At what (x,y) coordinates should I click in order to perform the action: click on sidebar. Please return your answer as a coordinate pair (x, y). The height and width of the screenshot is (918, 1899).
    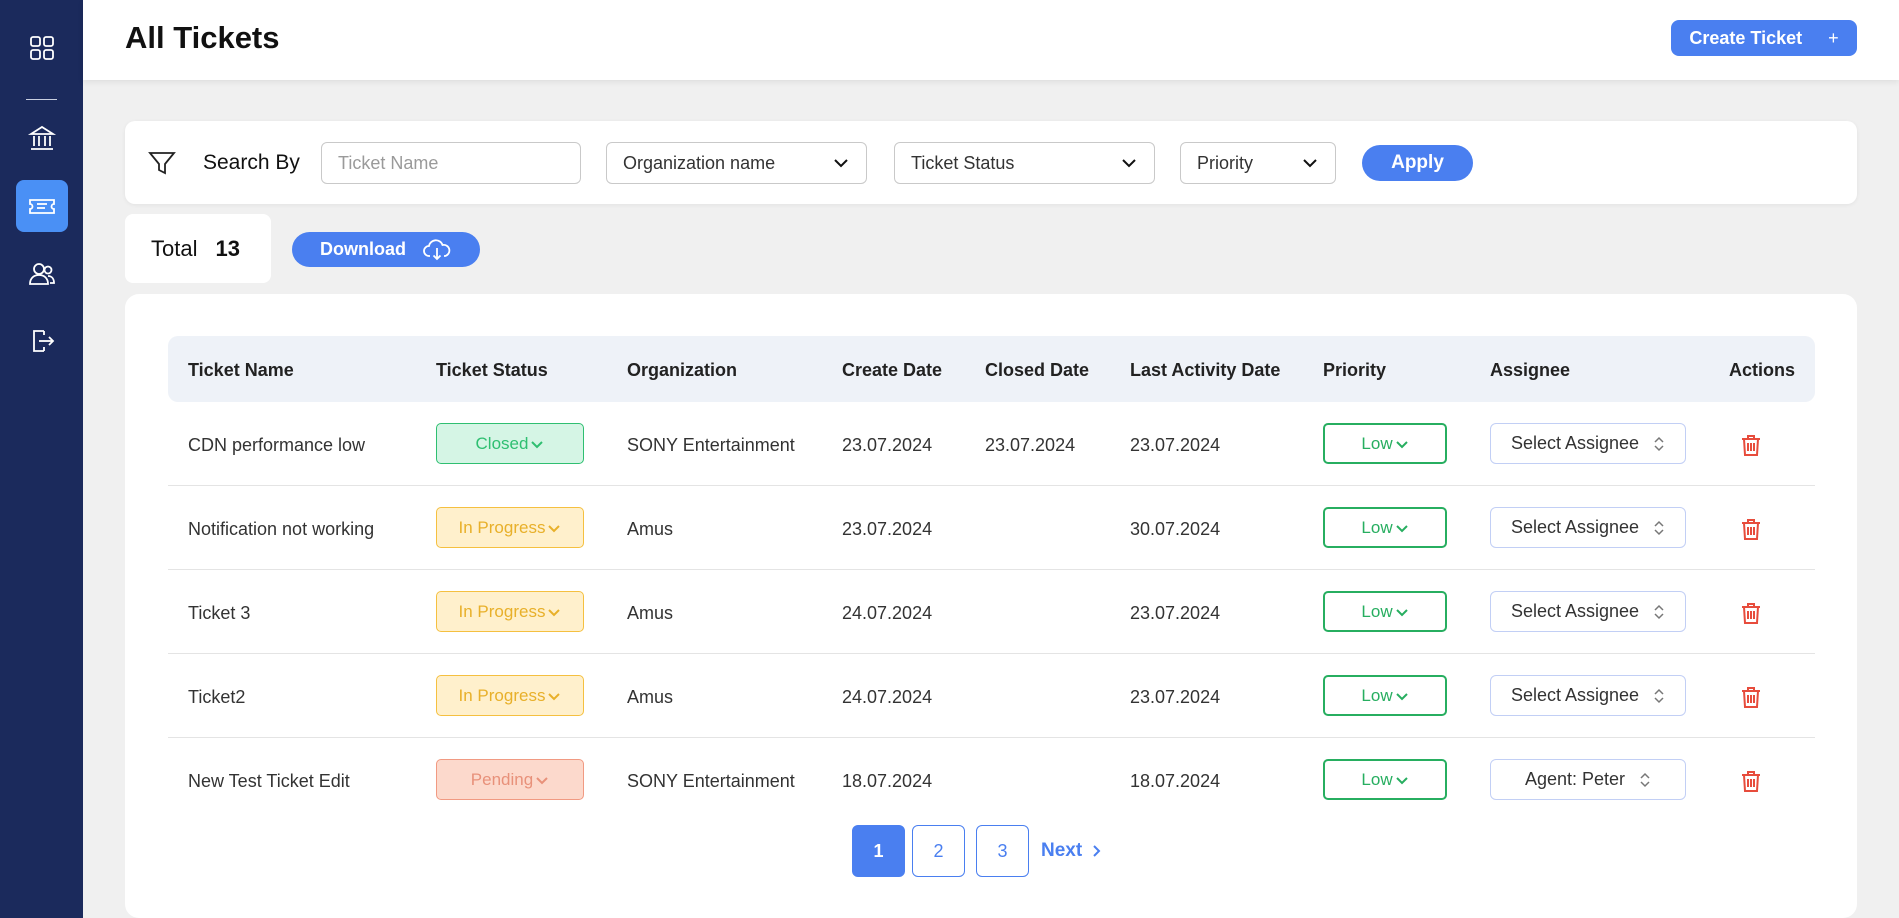
    Looking at the image, I should click on (41, 459).